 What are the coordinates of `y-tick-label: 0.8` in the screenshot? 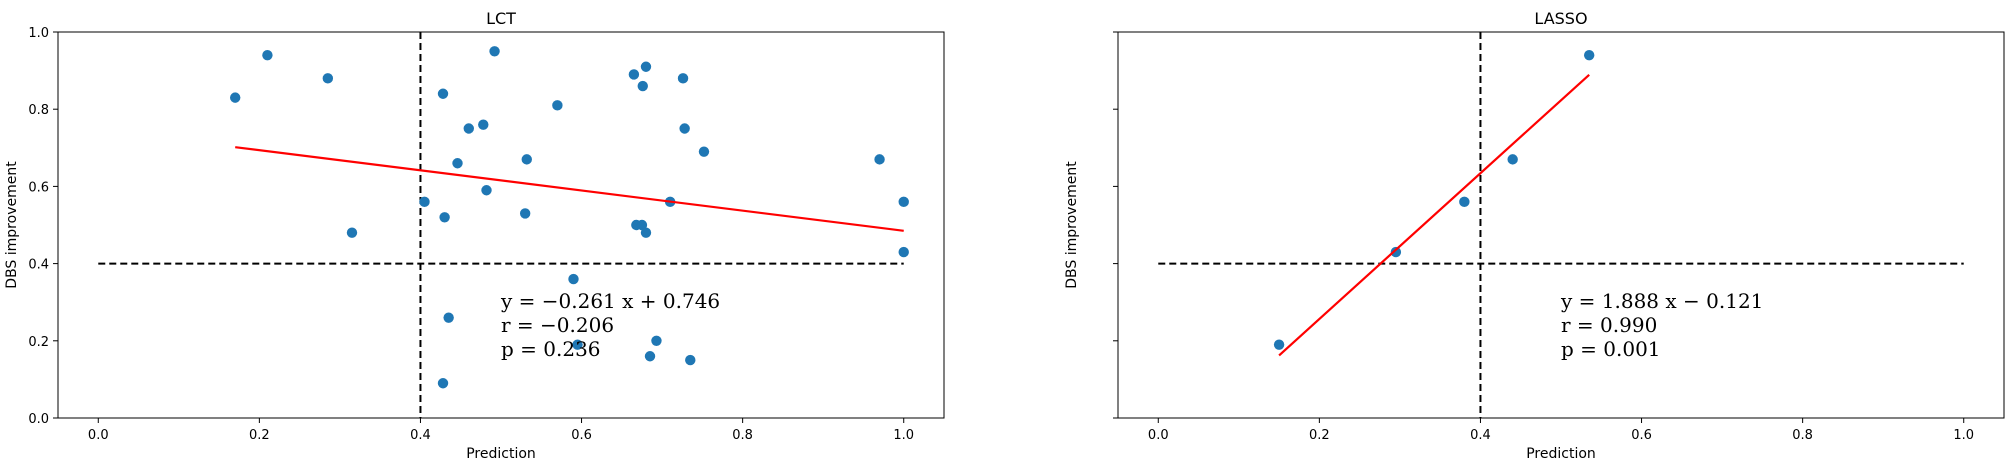 It's located at (38, 110).